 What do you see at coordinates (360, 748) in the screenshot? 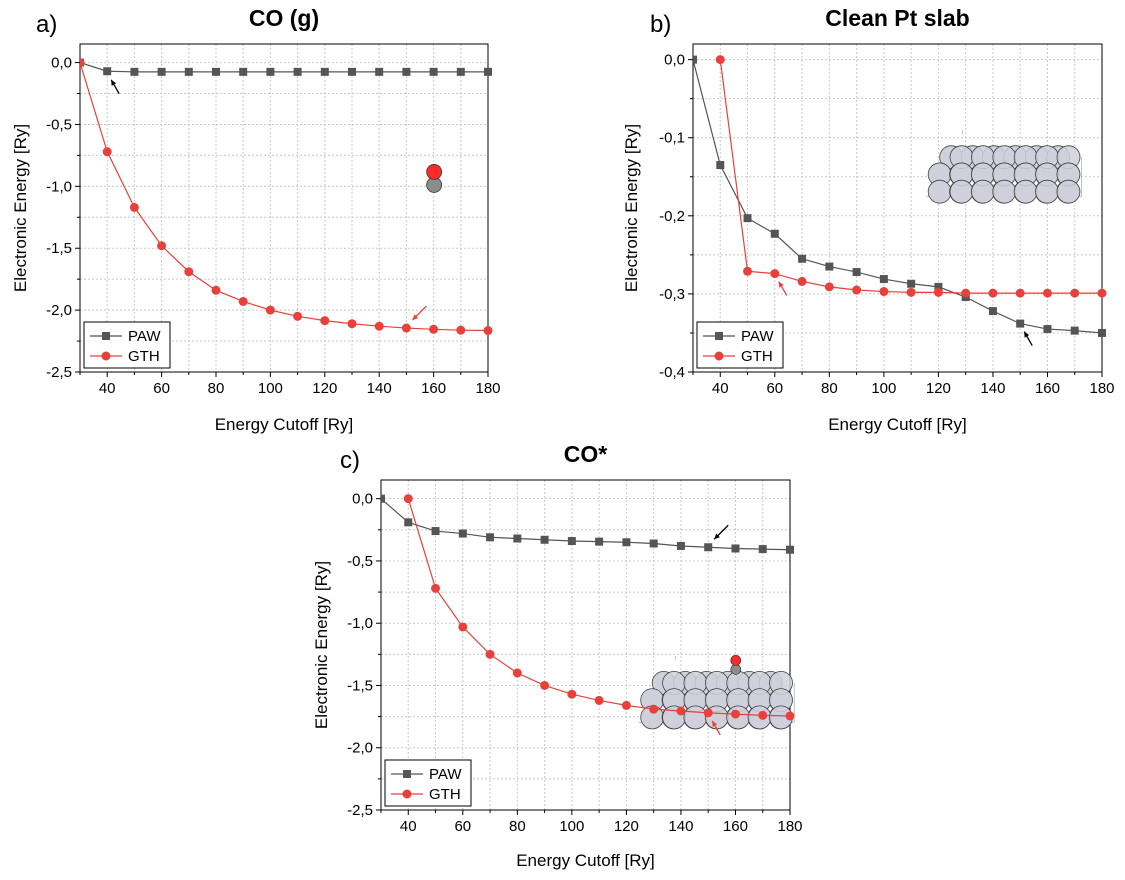
I see `y-tick-label: -2,0` at bounding box center [360, 748].